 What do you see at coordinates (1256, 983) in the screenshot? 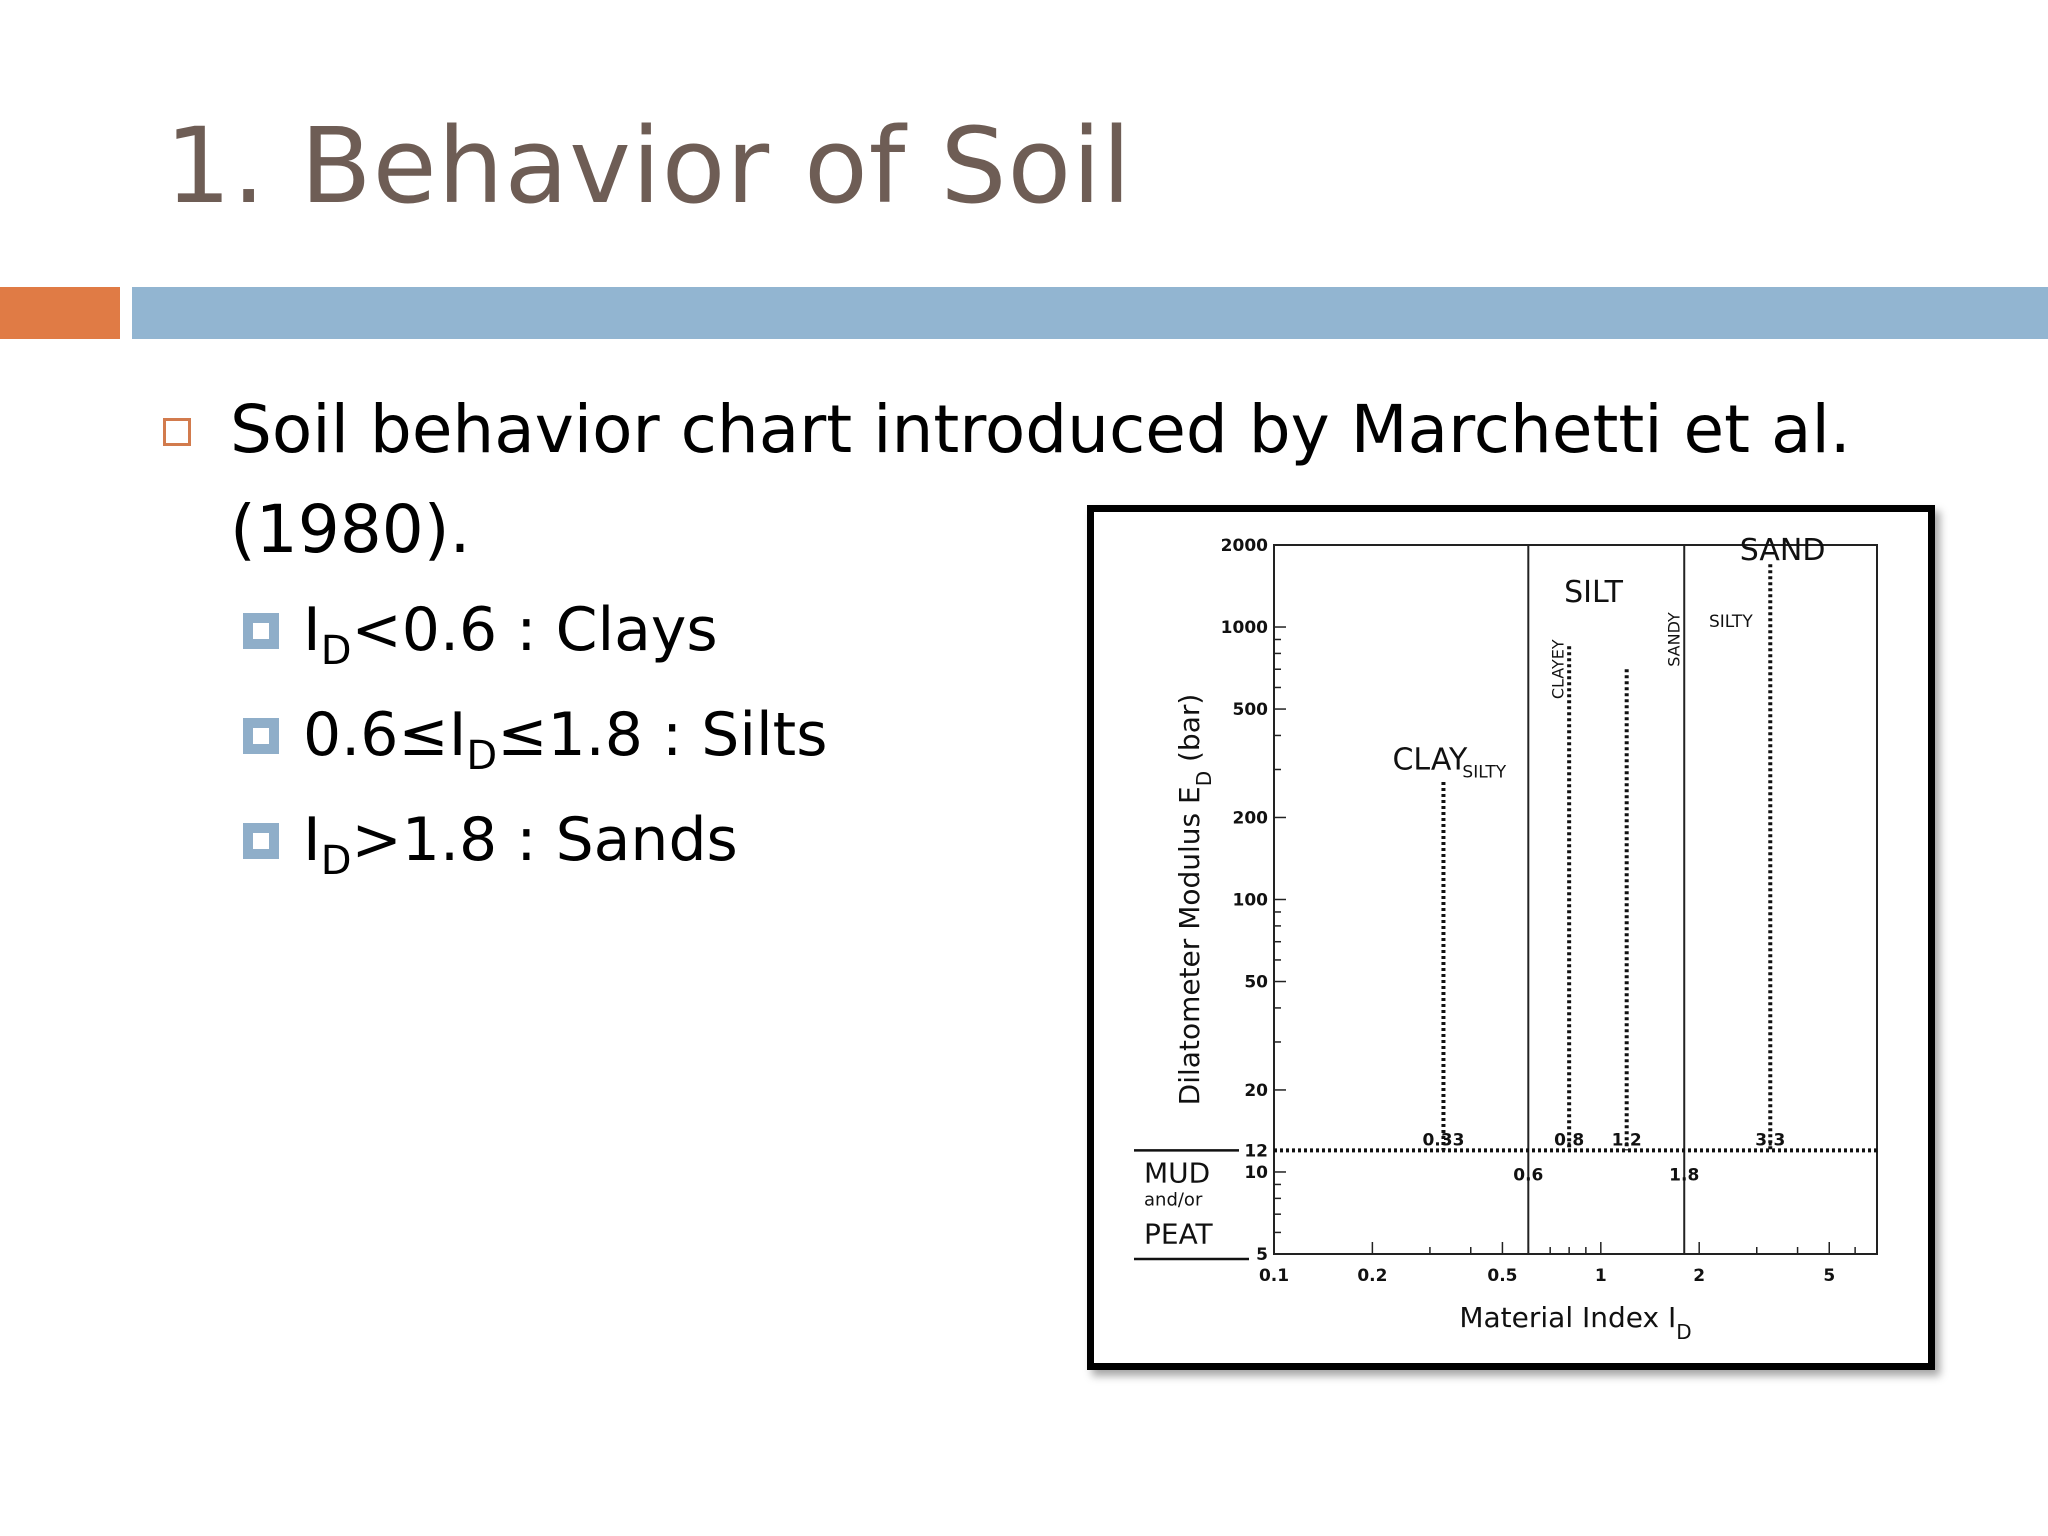
I see `y-tick-label: 50` at bounding box center [1256, 983].